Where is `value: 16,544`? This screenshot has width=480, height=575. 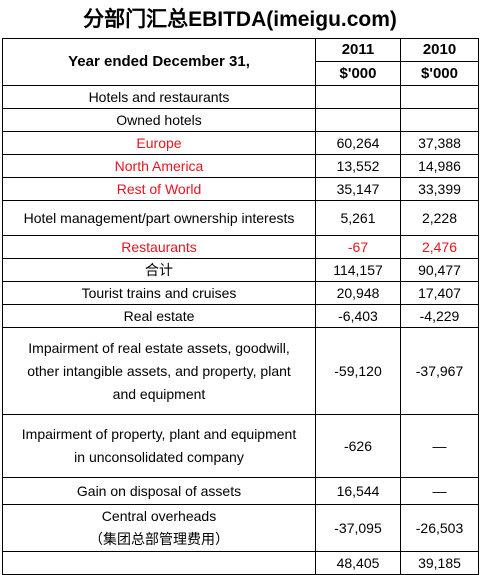
value: 16,544 is located at coordinates (358, 491).